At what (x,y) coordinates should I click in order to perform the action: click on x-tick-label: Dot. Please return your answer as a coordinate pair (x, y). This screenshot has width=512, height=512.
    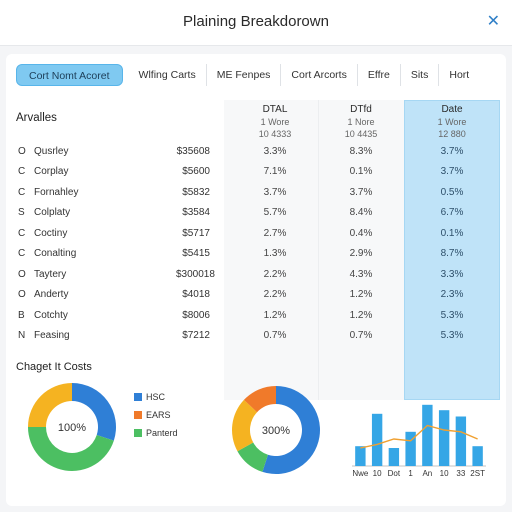
    Looking at the image, I should click on (394, 473).